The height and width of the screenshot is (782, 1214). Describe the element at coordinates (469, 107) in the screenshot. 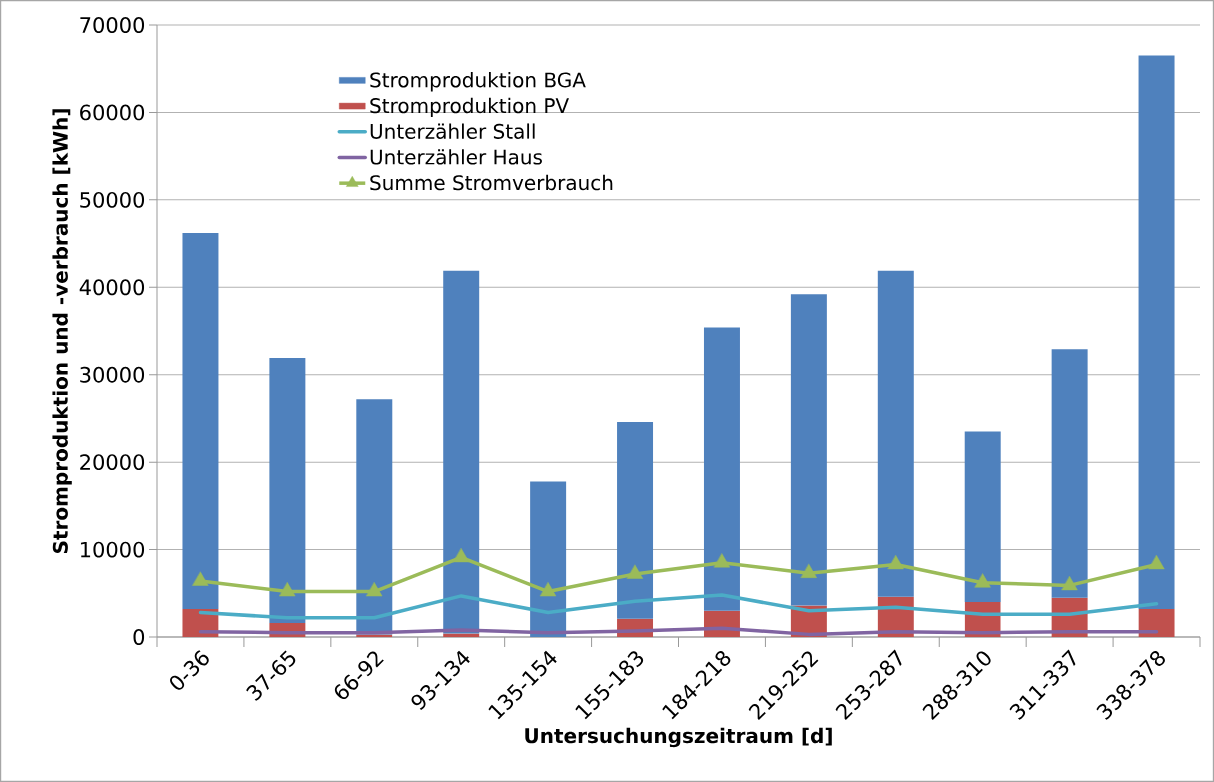

I see `legend-label: Stromproduktion PV` at that location.